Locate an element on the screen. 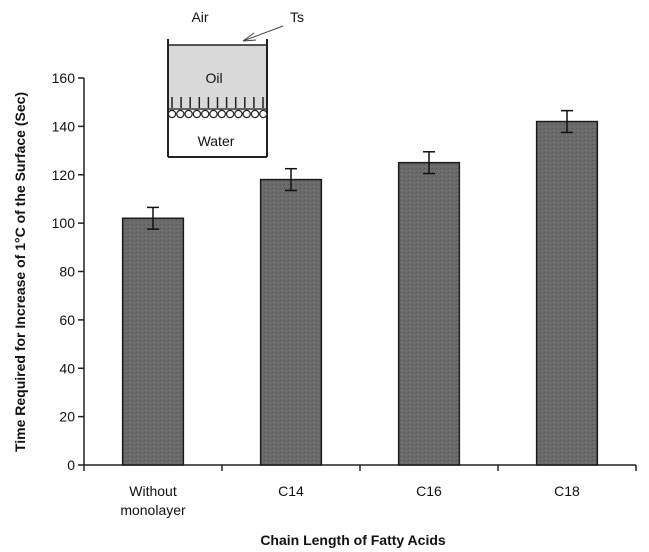 This screenshot has width=649, height=552. inset-diagram: Air Ts Oil Water is located at coordinates (235, 83).